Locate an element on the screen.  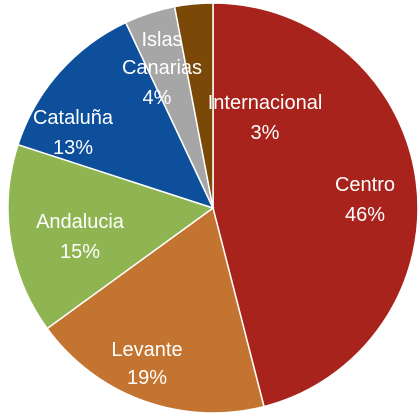
pie-slice is located at coordinates (193, 105).